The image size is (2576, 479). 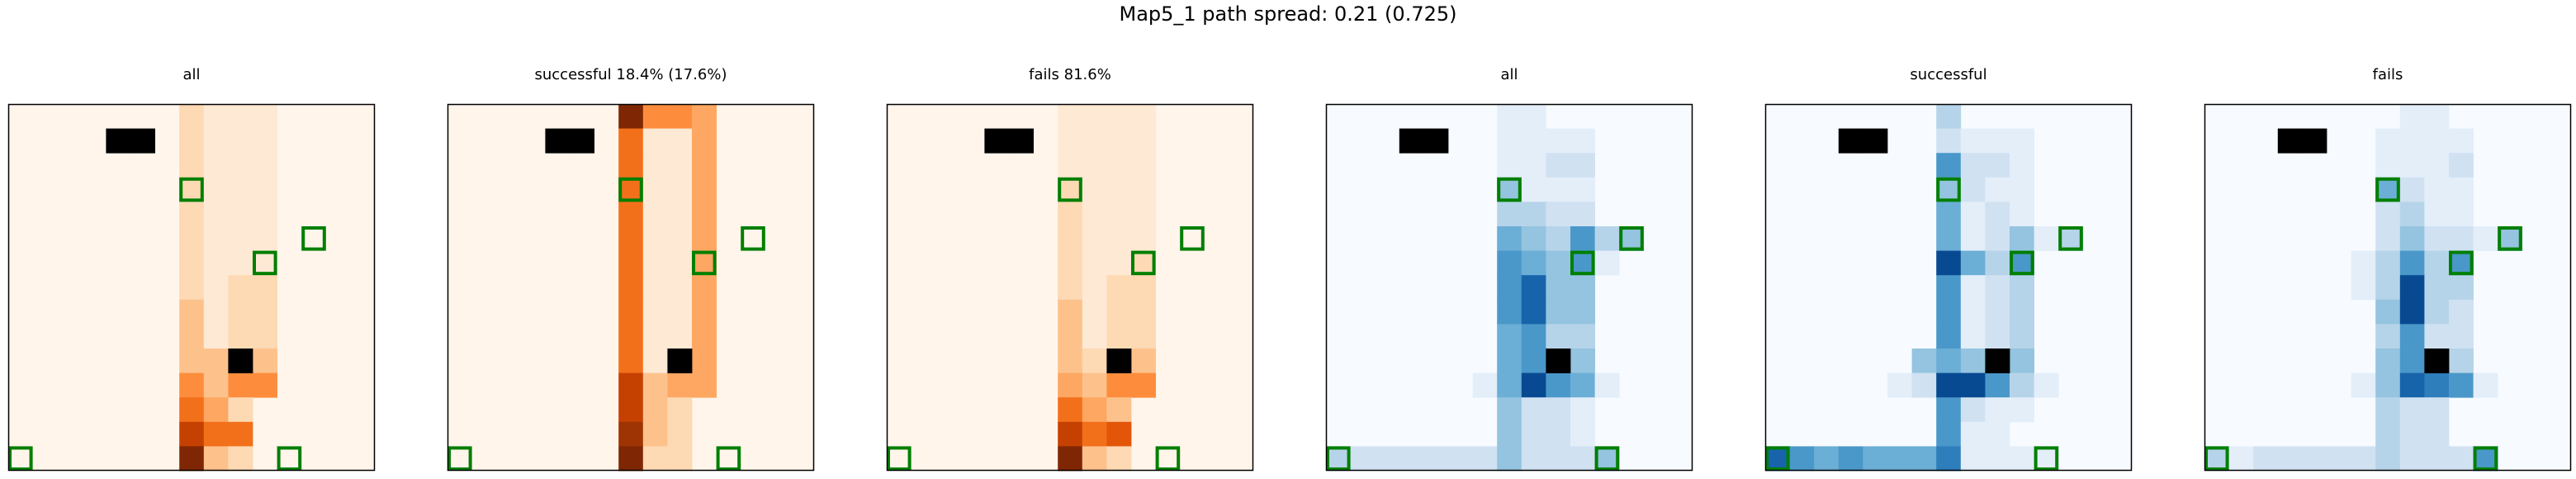 What do you see at coordinates (1509, 75) in the screenshot?
I see `panel-4-title: all` at bounding box center [1509, 75].